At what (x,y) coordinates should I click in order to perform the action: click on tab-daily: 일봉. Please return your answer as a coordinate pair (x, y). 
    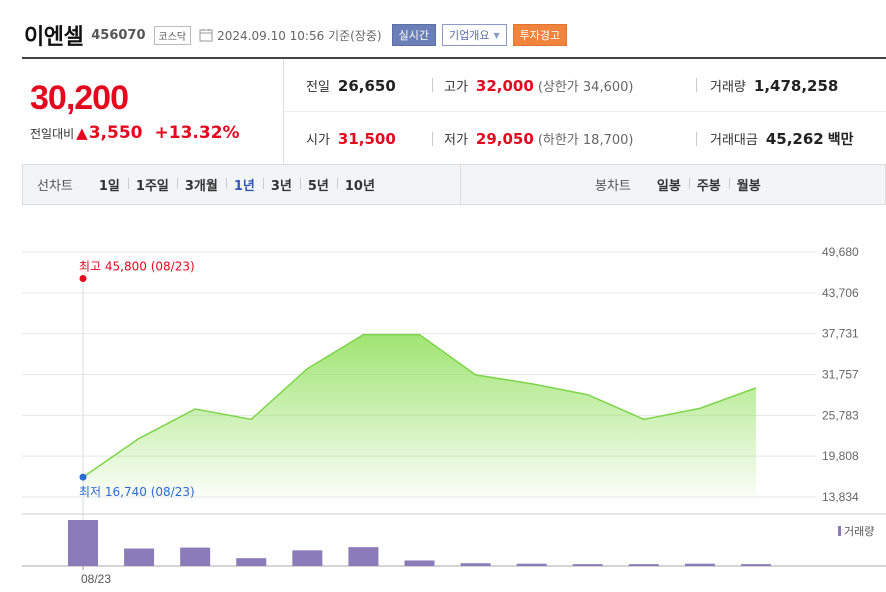
    Looking at the image, I should click on (668, 186).